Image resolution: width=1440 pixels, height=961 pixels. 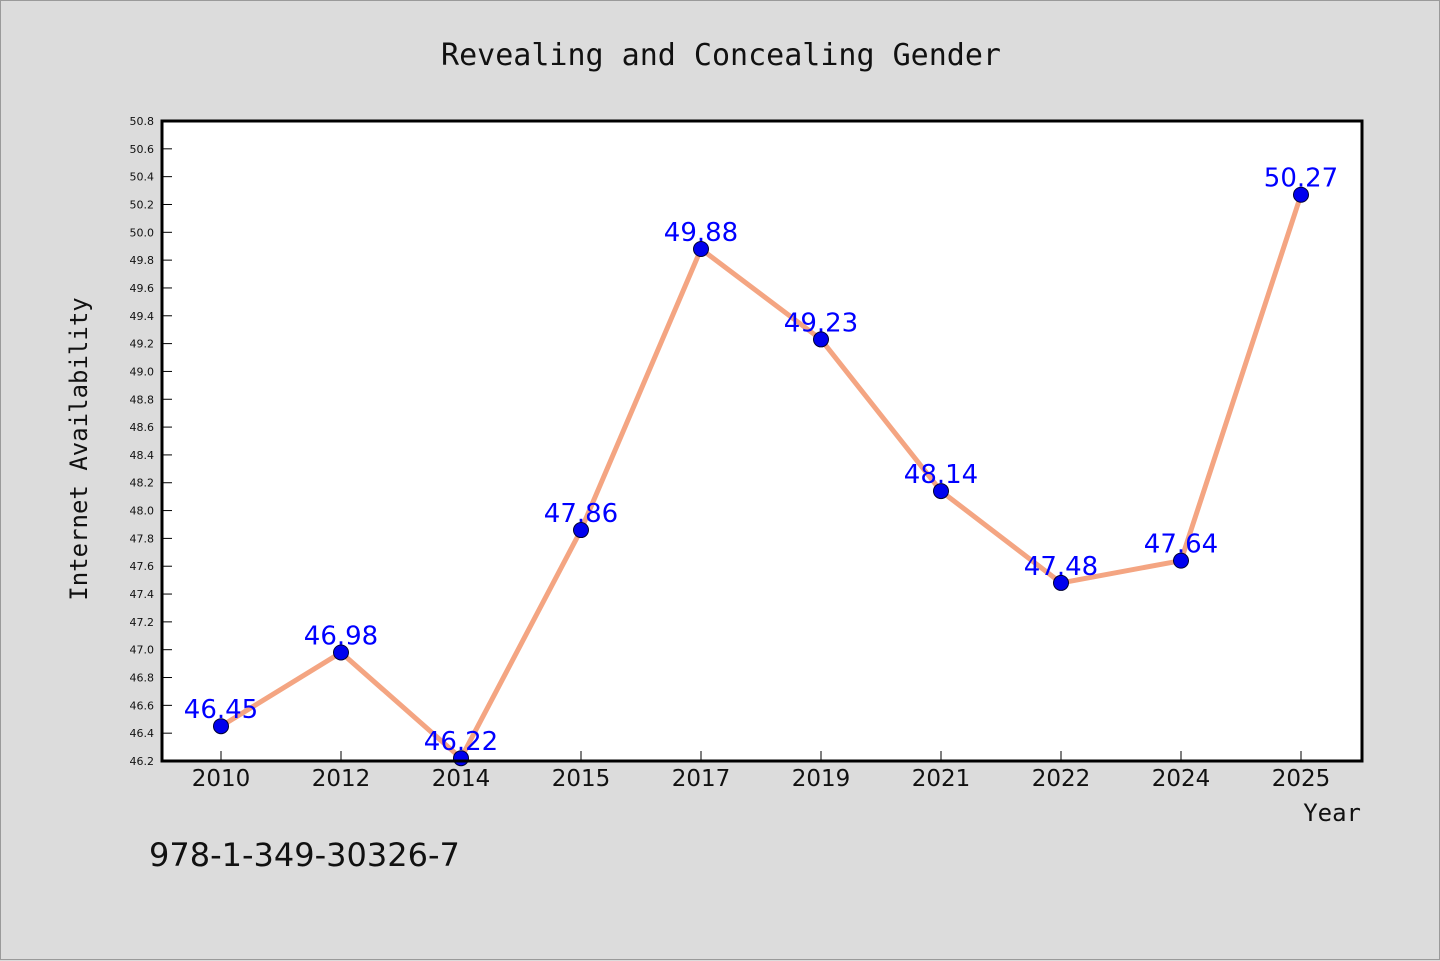 What do you see at coordinates (142, 177) in the screenshot?
I see `y-tick-label: 50.4` at bounding box center [142, 177].